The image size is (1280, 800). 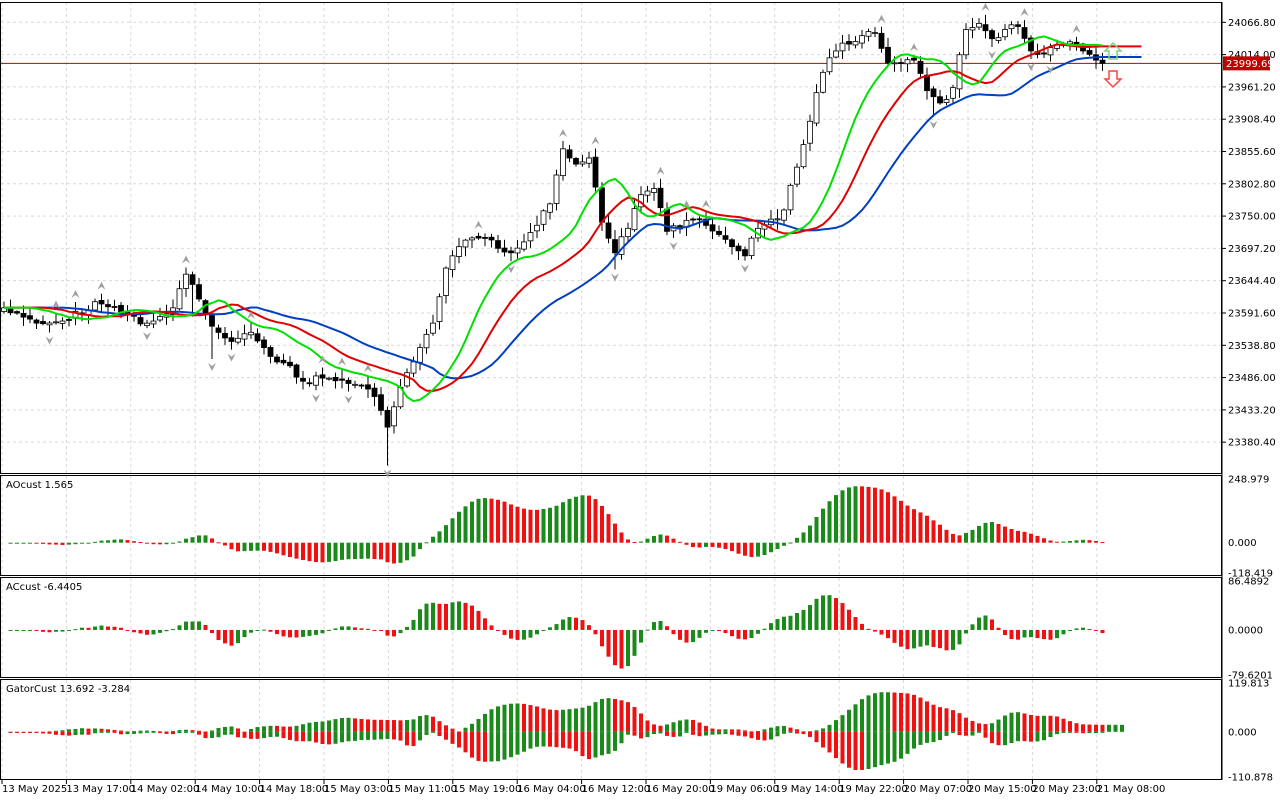 What do you see at coordinates (556, 525) in the screenshot?
I see `ao-indicator-pane` at bounding box center [556, 525].